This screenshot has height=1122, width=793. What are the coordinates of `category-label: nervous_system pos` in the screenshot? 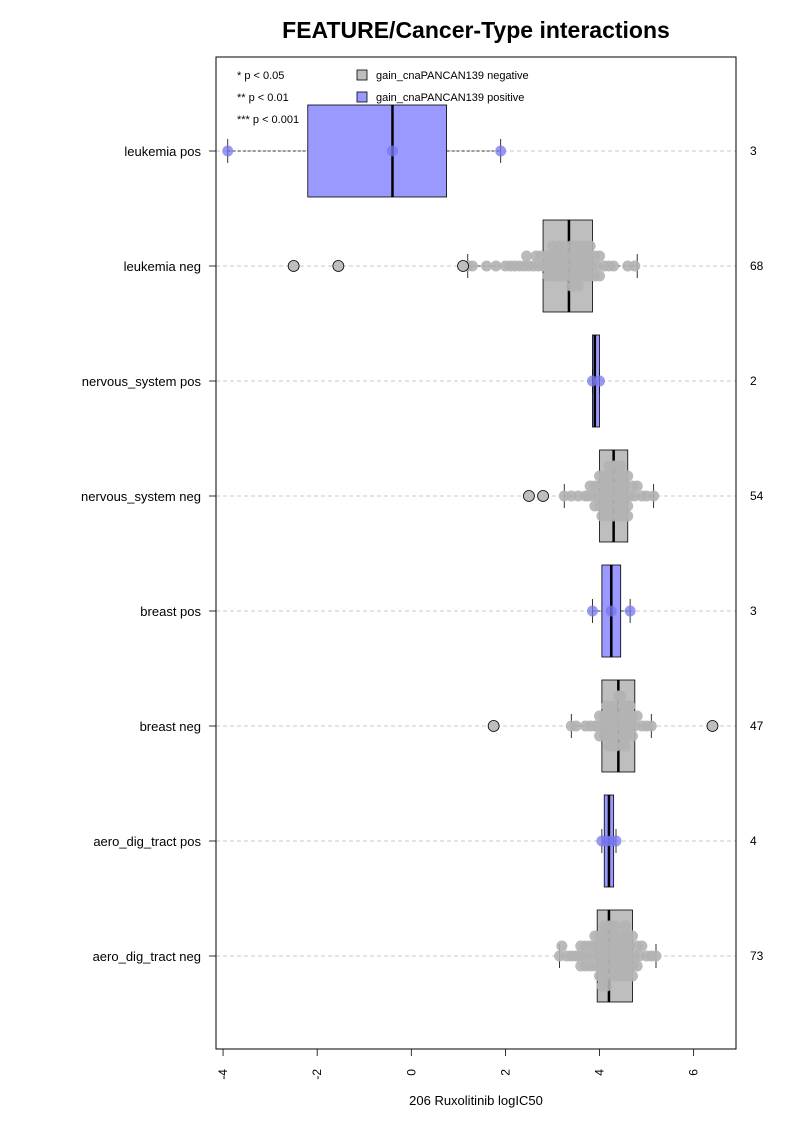 It's located at (142, 381).